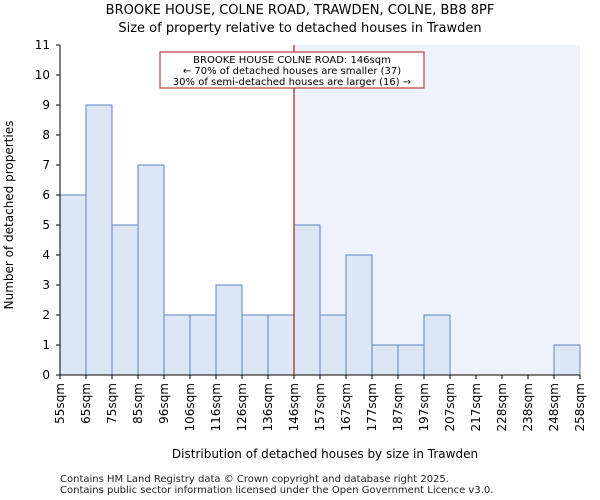 Image resolution: width=600 pixels, height=500 pixels. What do you see at coordinates (528, 407) in the screenshot?
I see `x-tick-label: 238sqm` at bounding box center [528, 407].